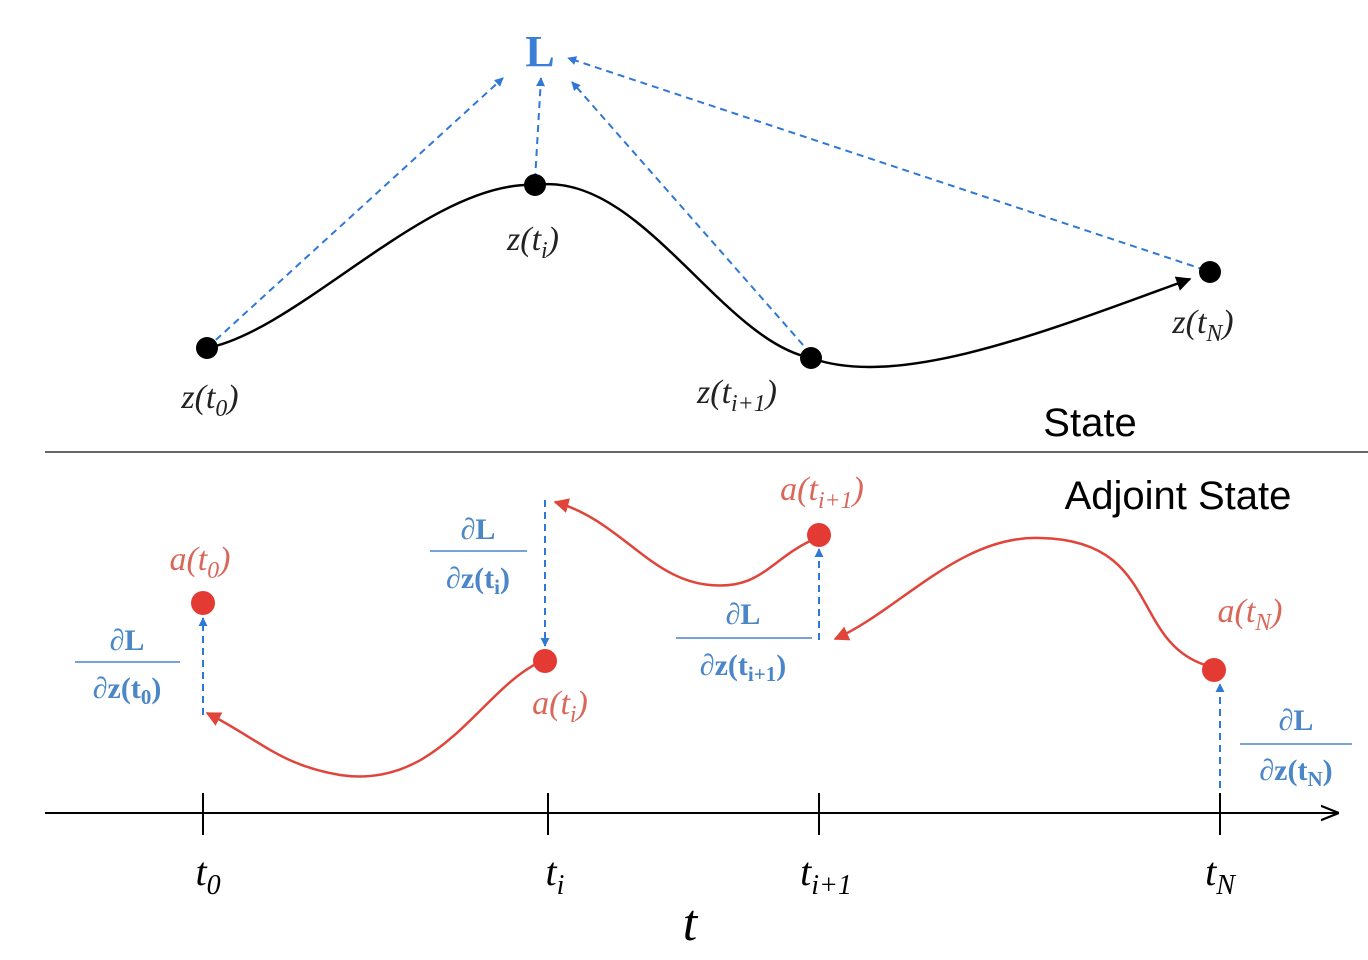  What do you see at coordinates (207, 875) in the screenshot?
I see `tick-label: t0` at bounding box center [207, 875].